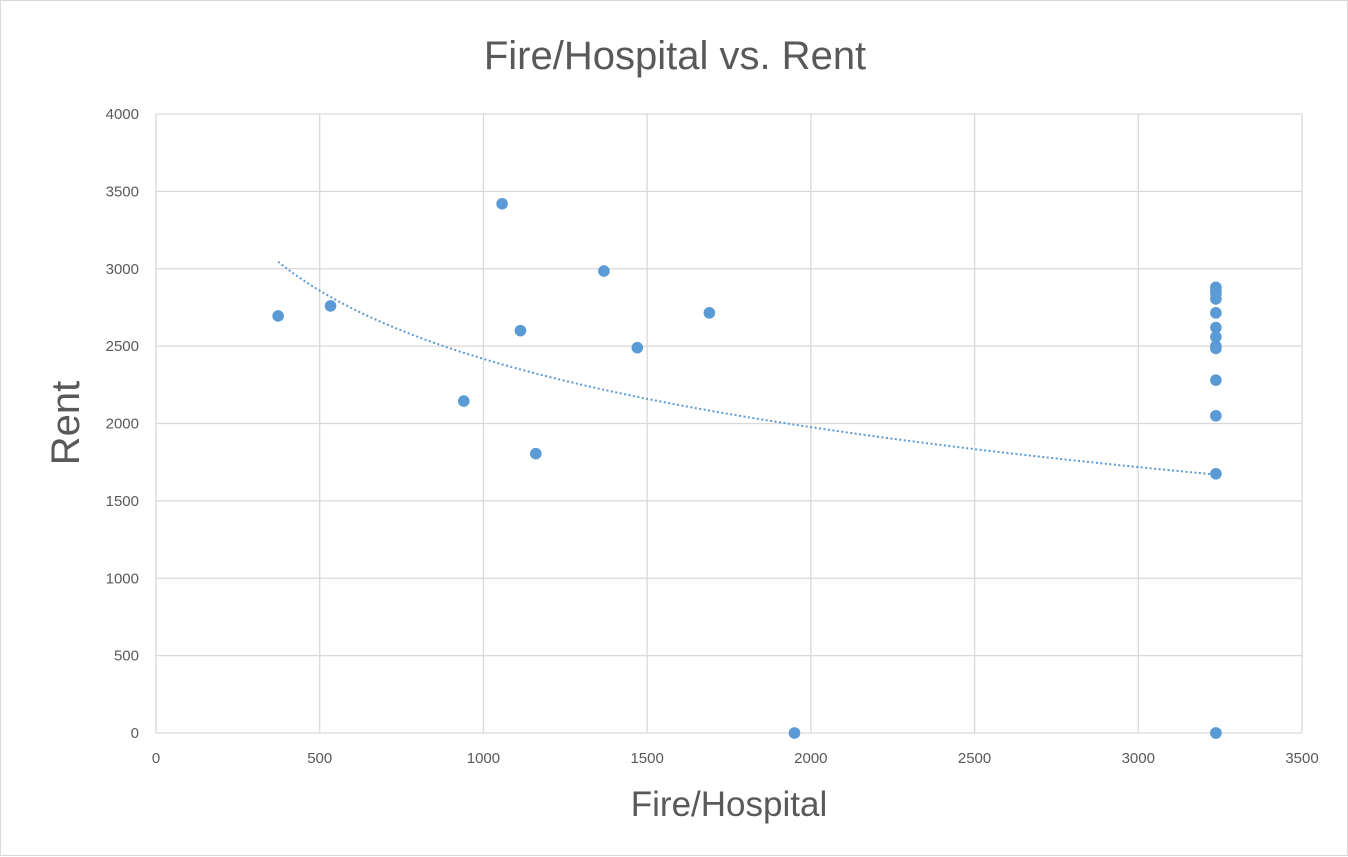  I want to click on y-tick-label: 2000, so click(122, 424).